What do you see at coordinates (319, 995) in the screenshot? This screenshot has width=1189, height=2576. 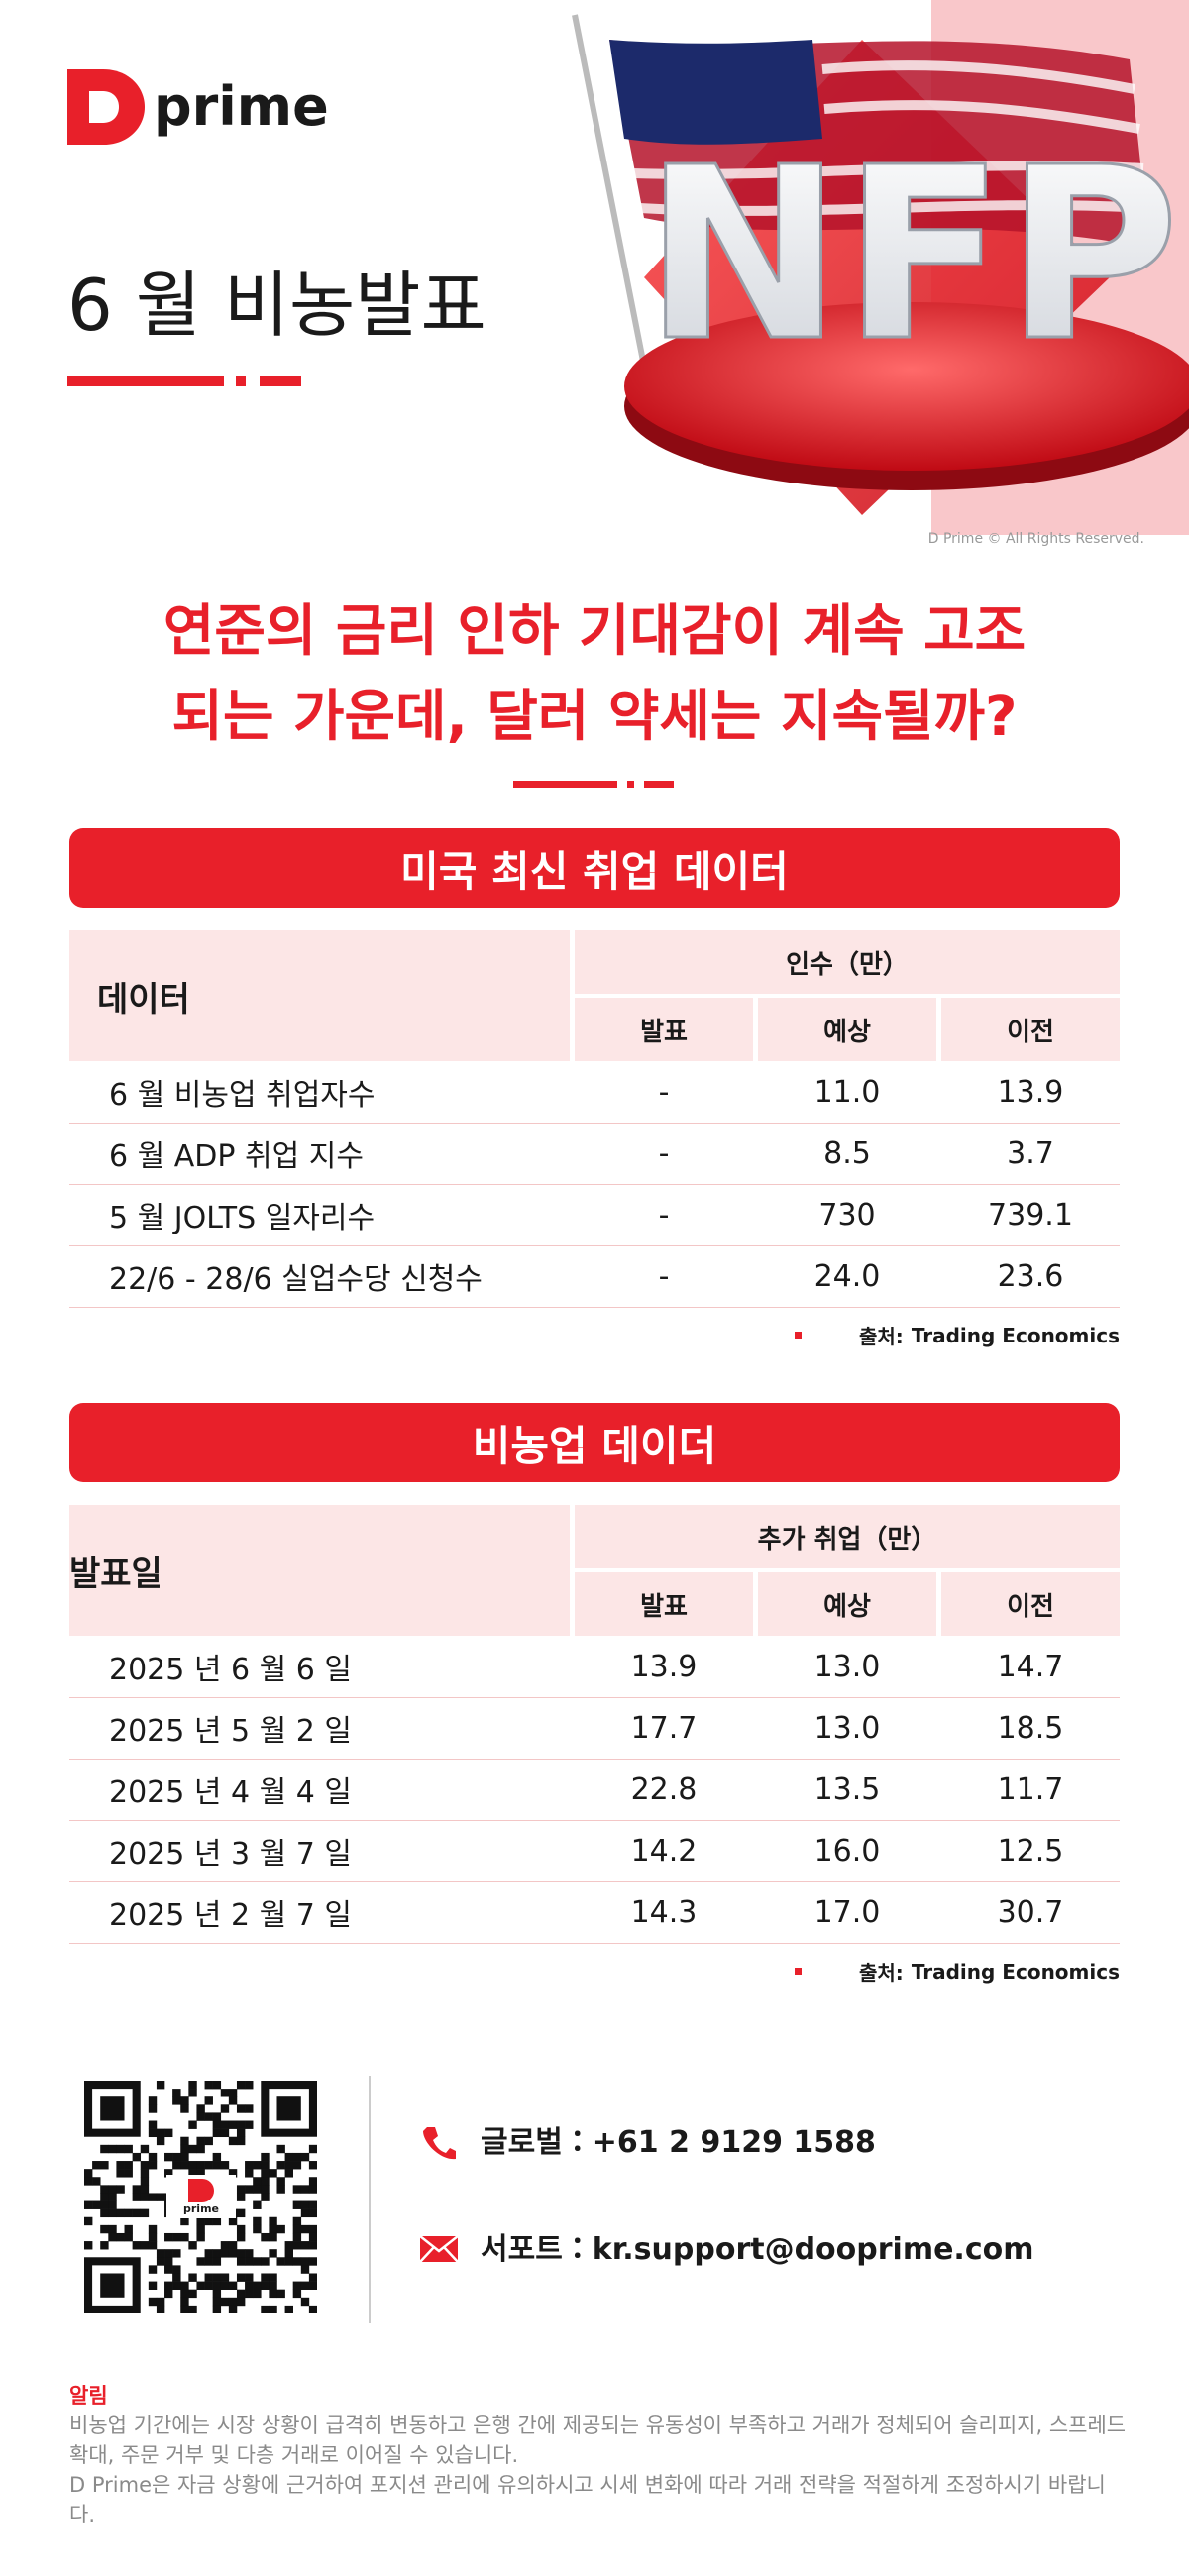 I see `row-header: 데이터` at bounding box center [319, 995].